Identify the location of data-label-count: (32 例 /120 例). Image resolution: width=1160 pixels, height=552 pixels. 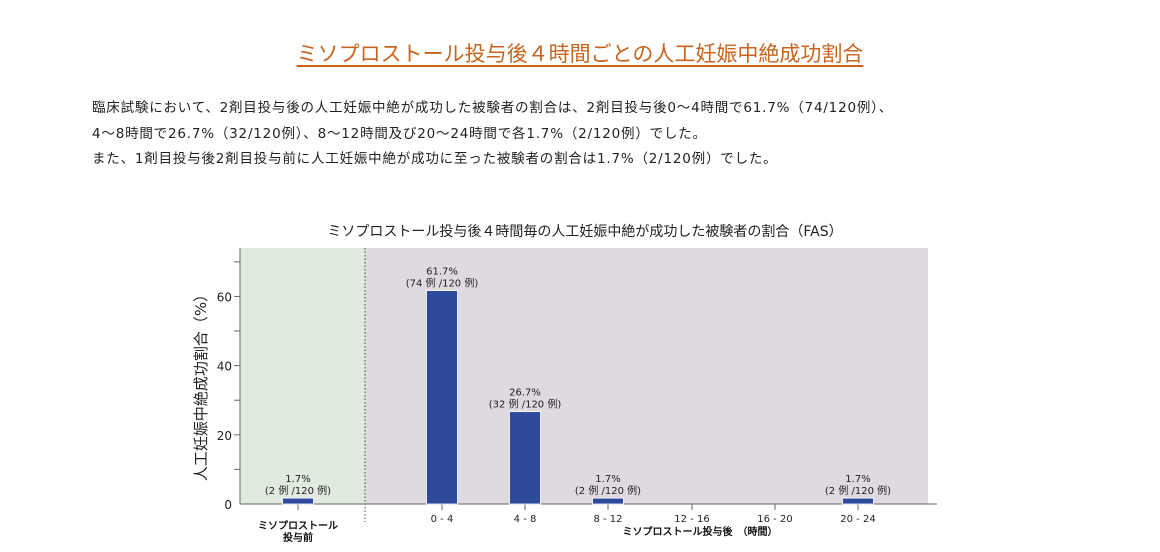
(525, 404).